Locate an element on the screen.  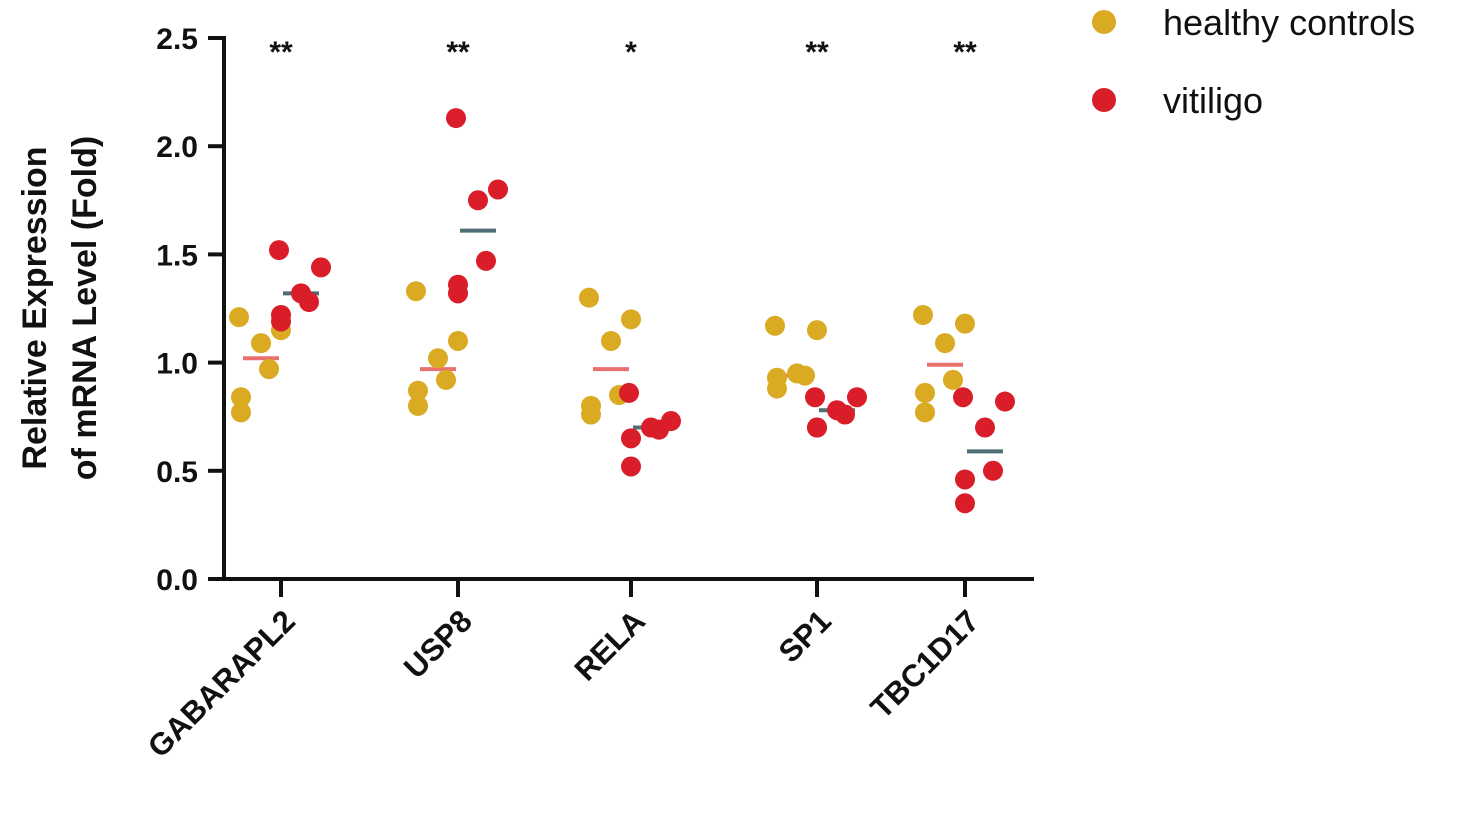
y-tick-label: 2.0 is located at coordinates (177, 147).